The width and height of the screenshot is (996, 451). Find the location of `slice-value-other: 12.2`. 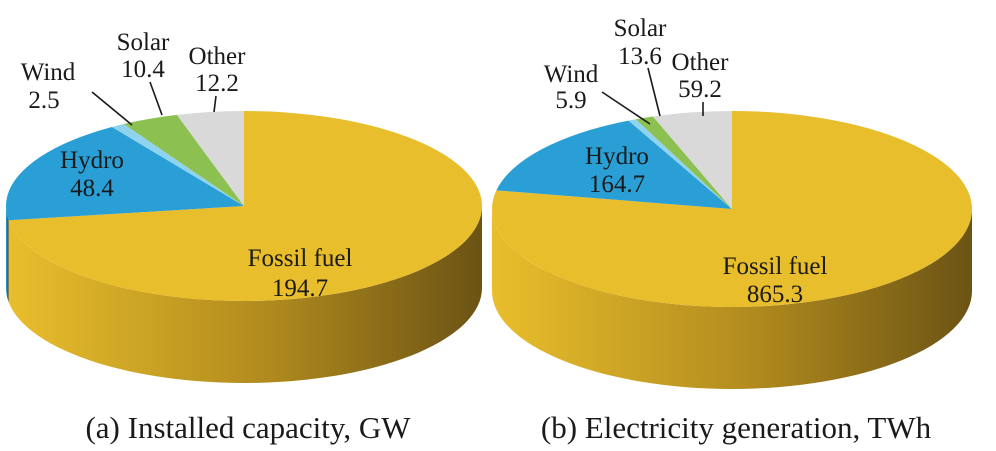

slice-value-other: 12.2 is located at coordinates (217, 83).